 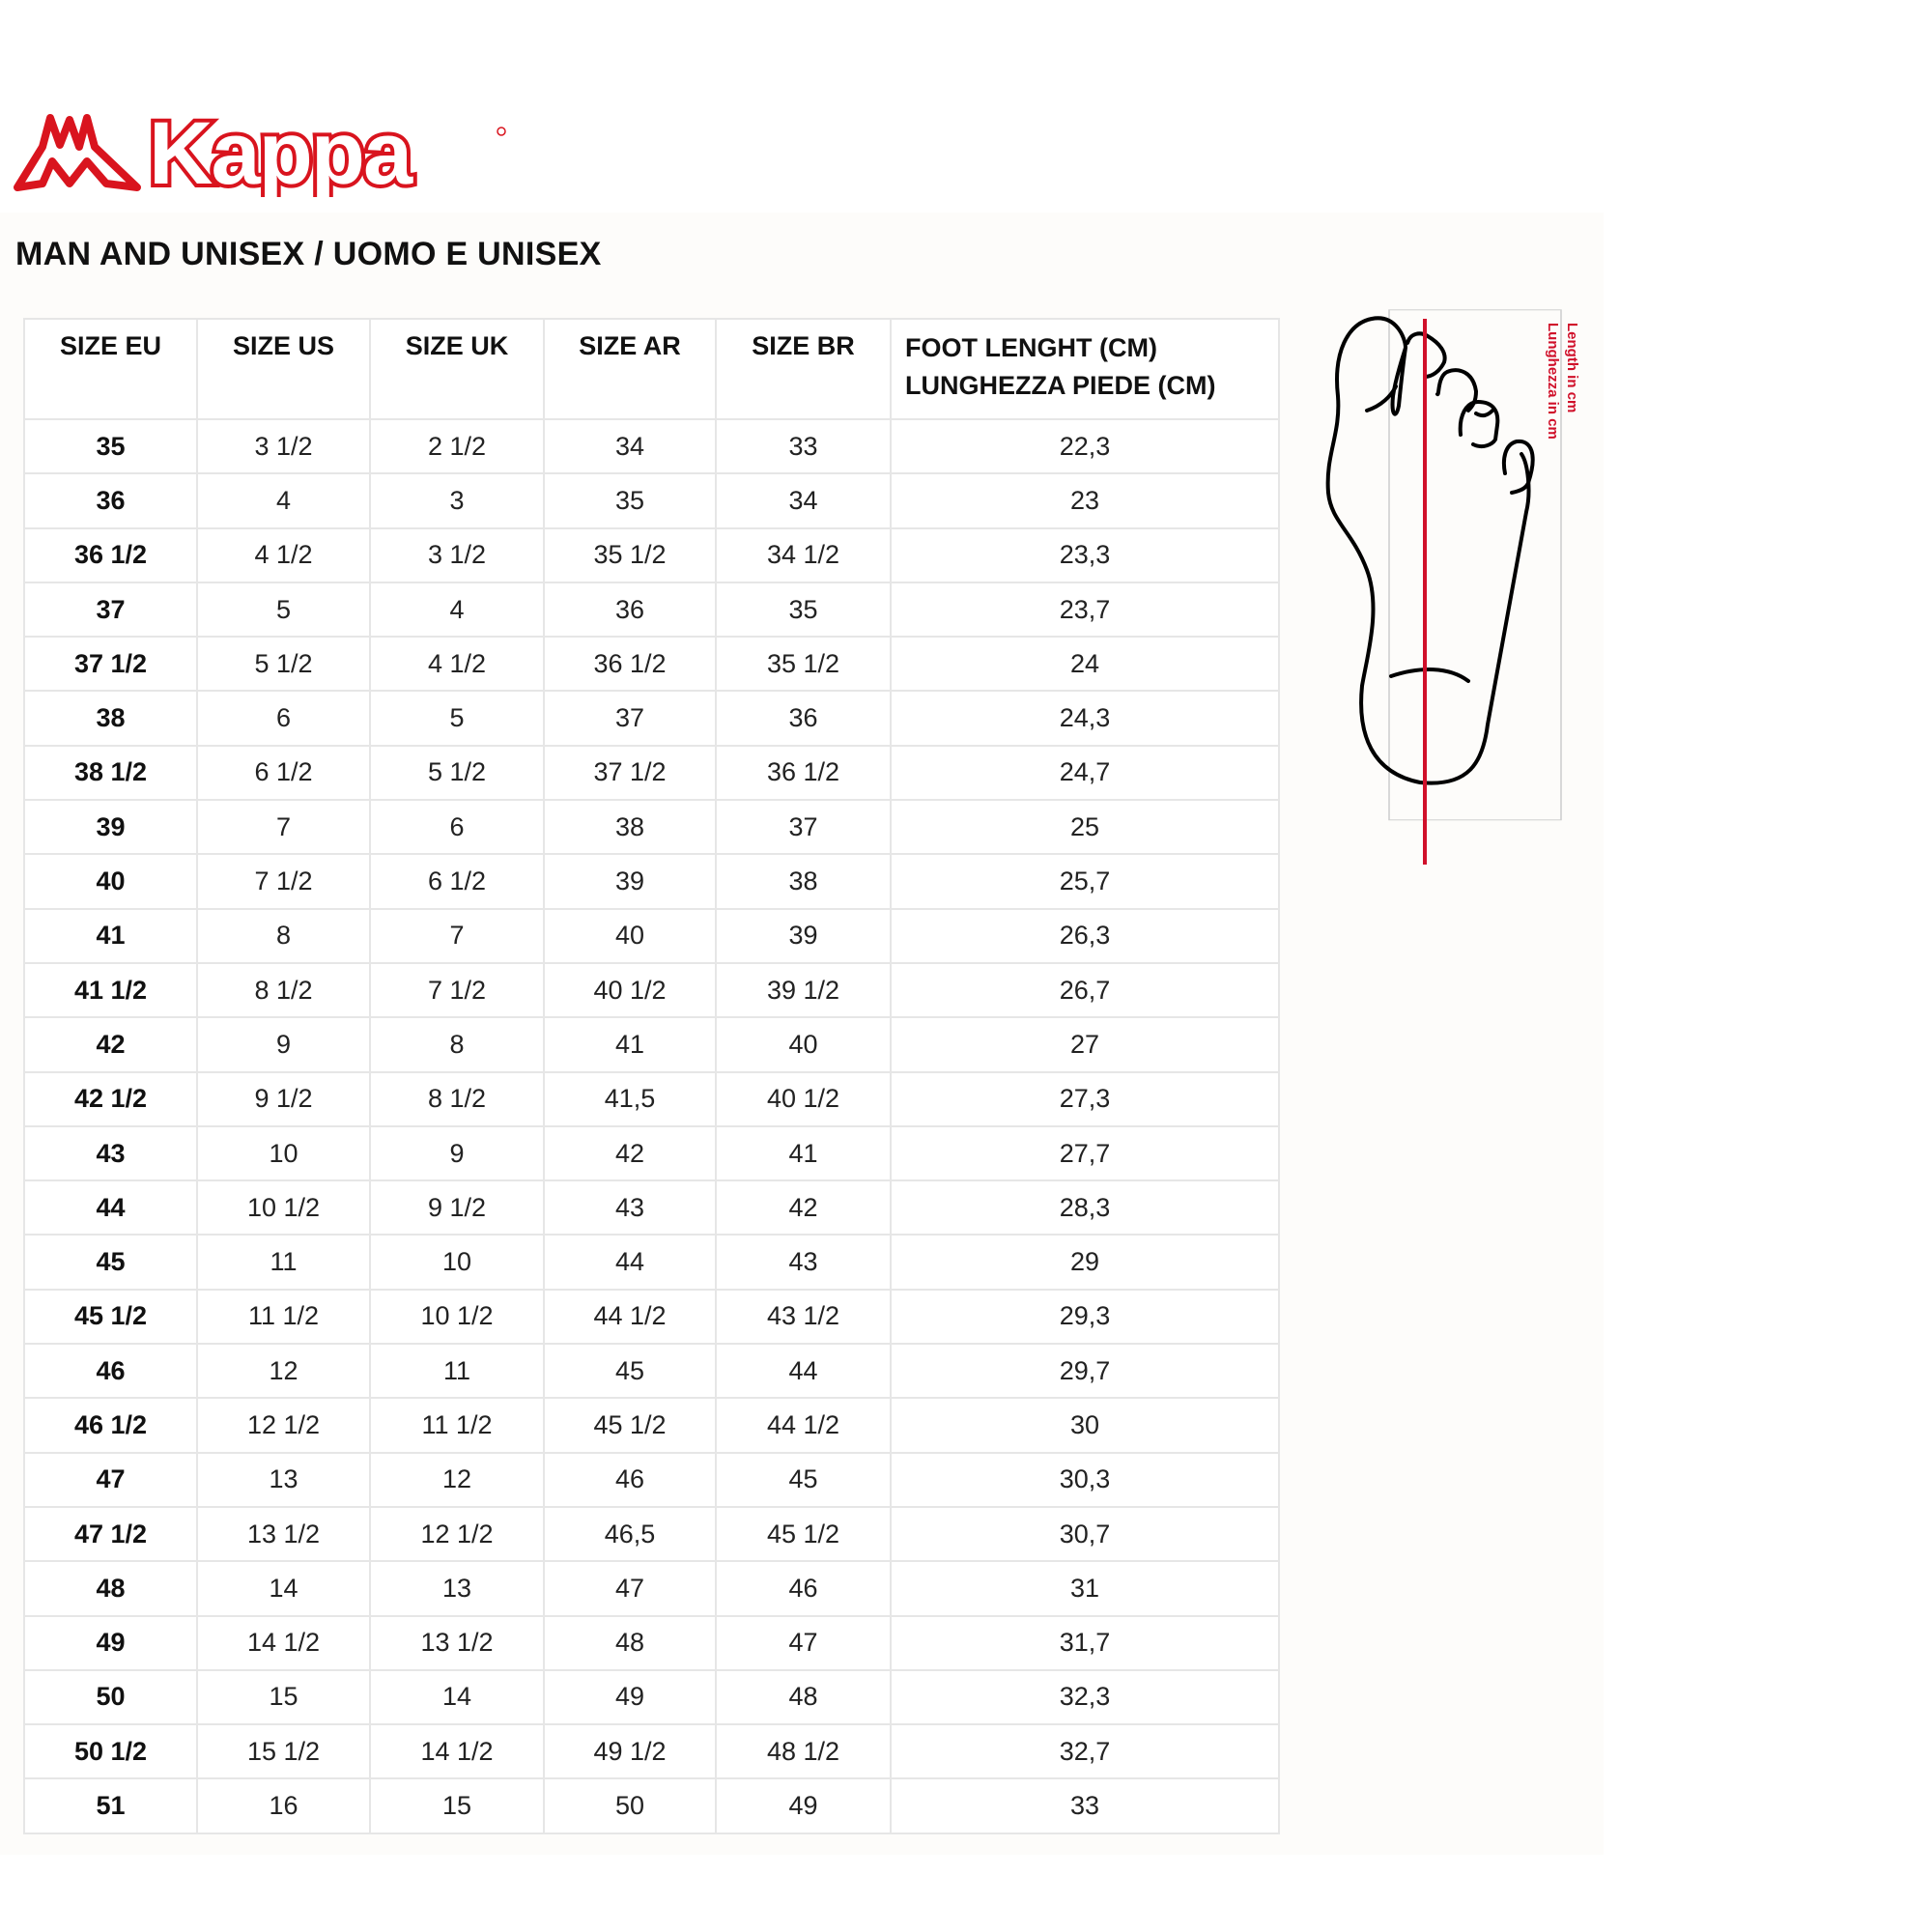 I want to click on cell-size-ar: 37 1/2, so click(x=630, y=773).